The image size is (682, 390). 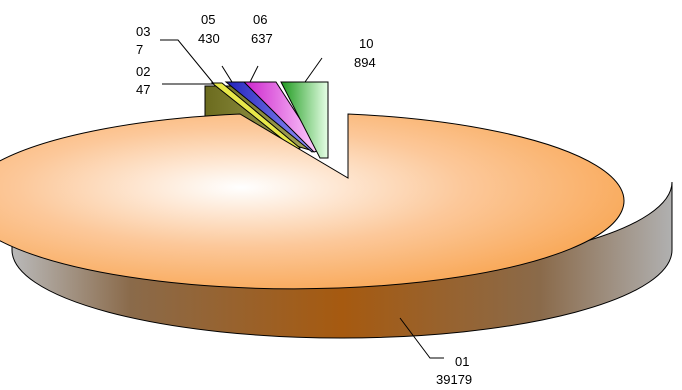 I want to click on data-label-05-value: 430, so click(x=209, y=38).